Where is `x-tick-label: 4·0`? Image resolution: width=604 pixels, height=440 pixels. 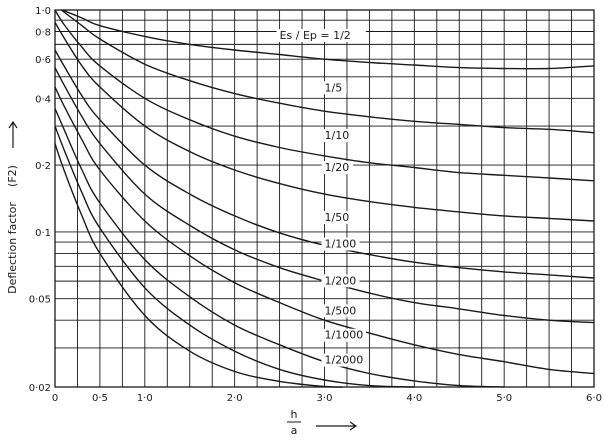 x-tick-label: 4·0 is located at coordinates (414, 398).